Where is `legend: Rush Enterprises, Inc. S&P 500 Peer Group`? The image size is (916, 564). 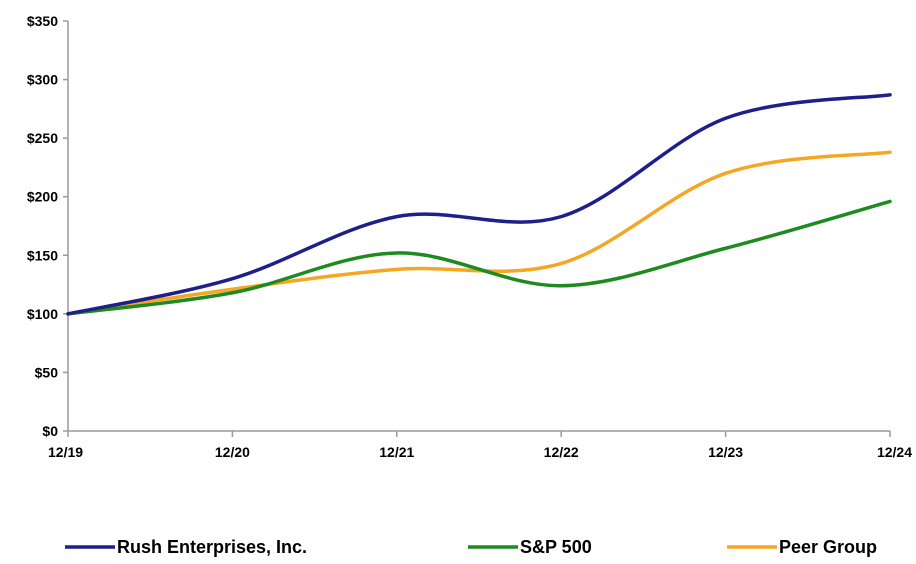 legend: Rush Enterprises, Inc. S&P 500 Peer Group is located at coordinates (471, 547).